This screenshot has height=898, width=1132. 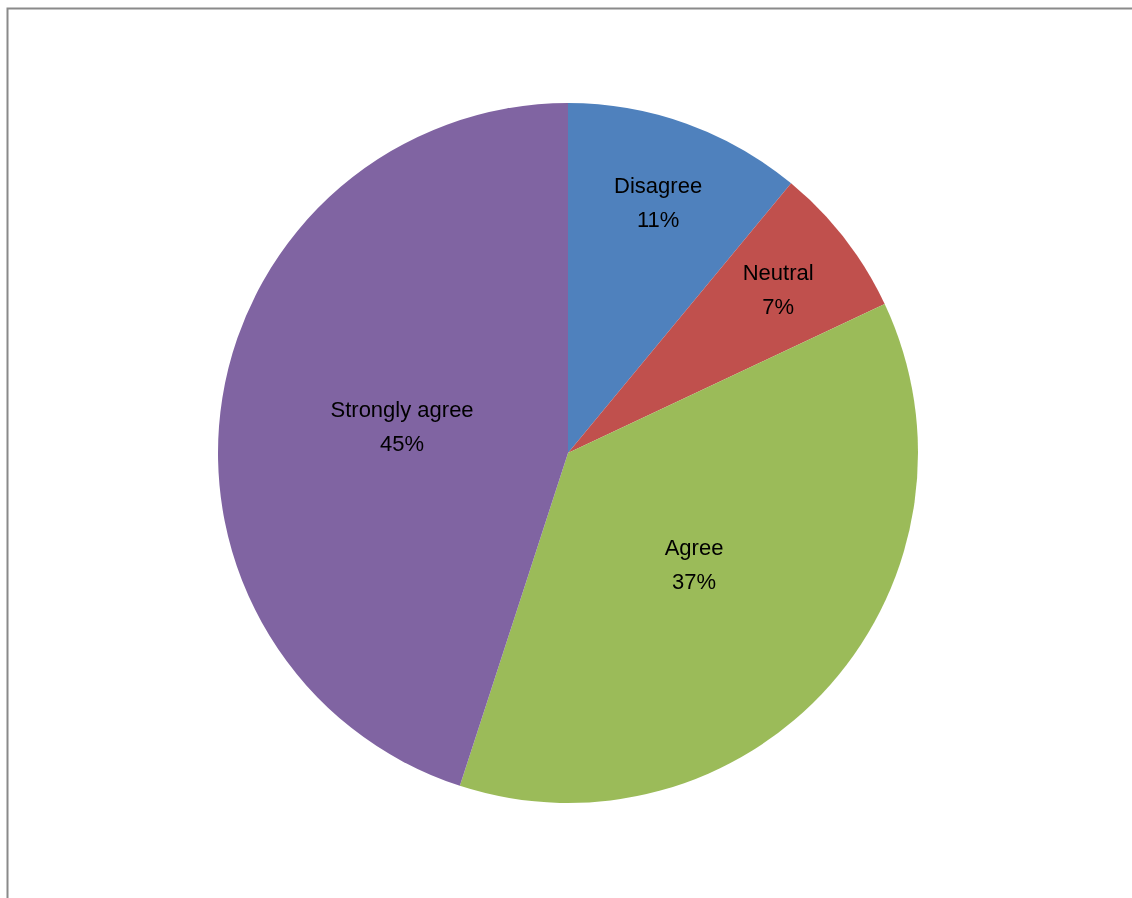 I want to click on slice-label: Disagree, so click(x=658, y=186).